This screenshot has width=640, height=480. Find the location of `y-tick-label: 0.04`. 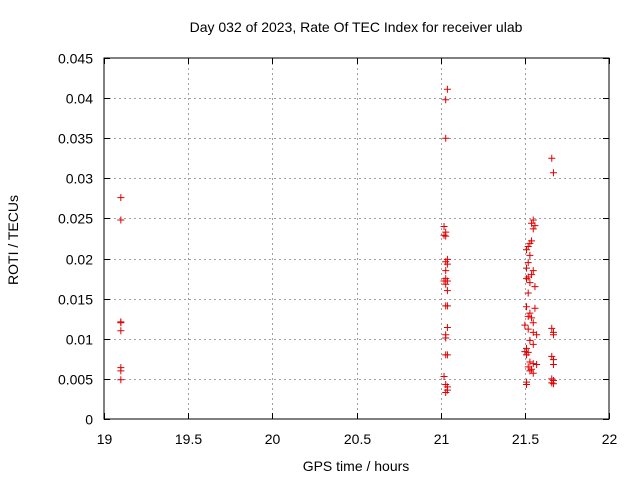

y-tick-label: 0.04 is located at coordinates (79, 99).